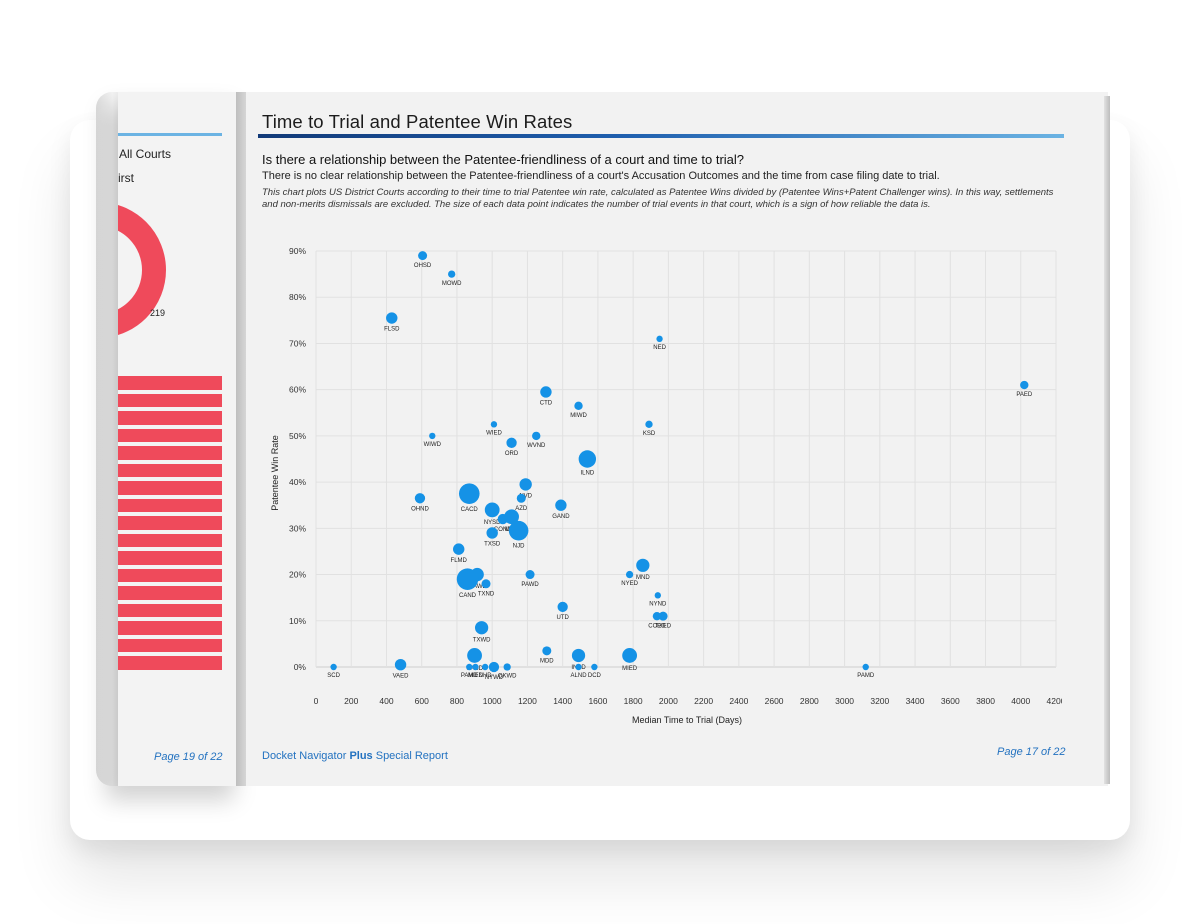 Image resolution: width=1200 pixels, height=924 pixels. Describe the element at coordinates (562, 701) in the screenshot. I see `x-tick-label: 1400` at that location.